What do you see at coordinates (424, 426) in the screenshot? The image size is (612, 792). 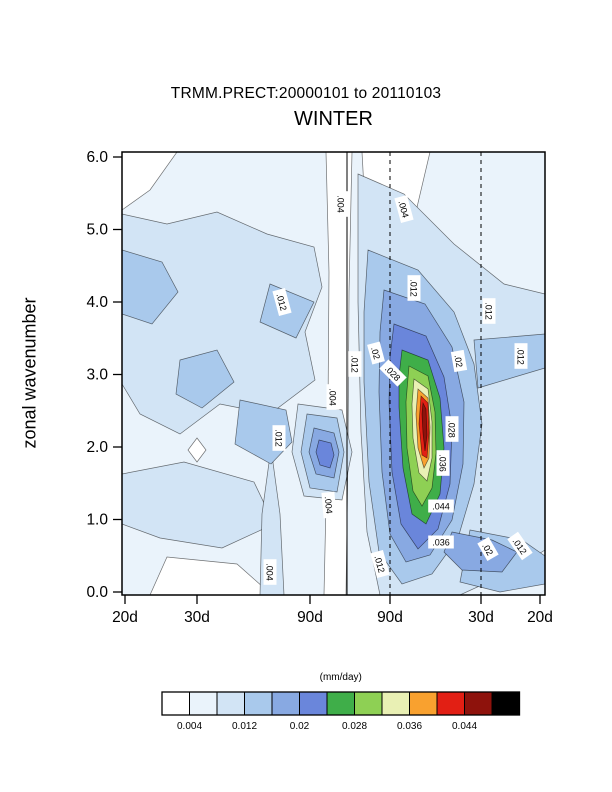 I see `contour-region-east-core-044-darkred` at bounding box center [424, 426].